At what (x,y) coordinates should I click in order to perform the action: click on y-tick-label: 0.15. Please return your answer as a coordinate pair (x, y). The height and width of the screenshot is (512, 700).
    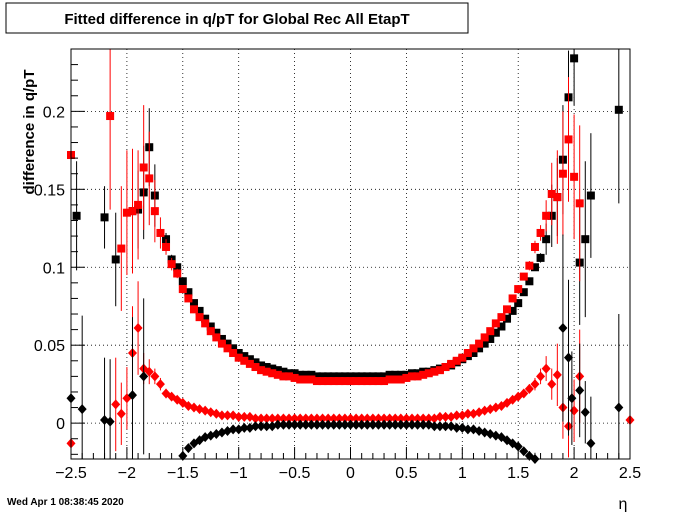
    Looking at the image, I should click on (49, 190).